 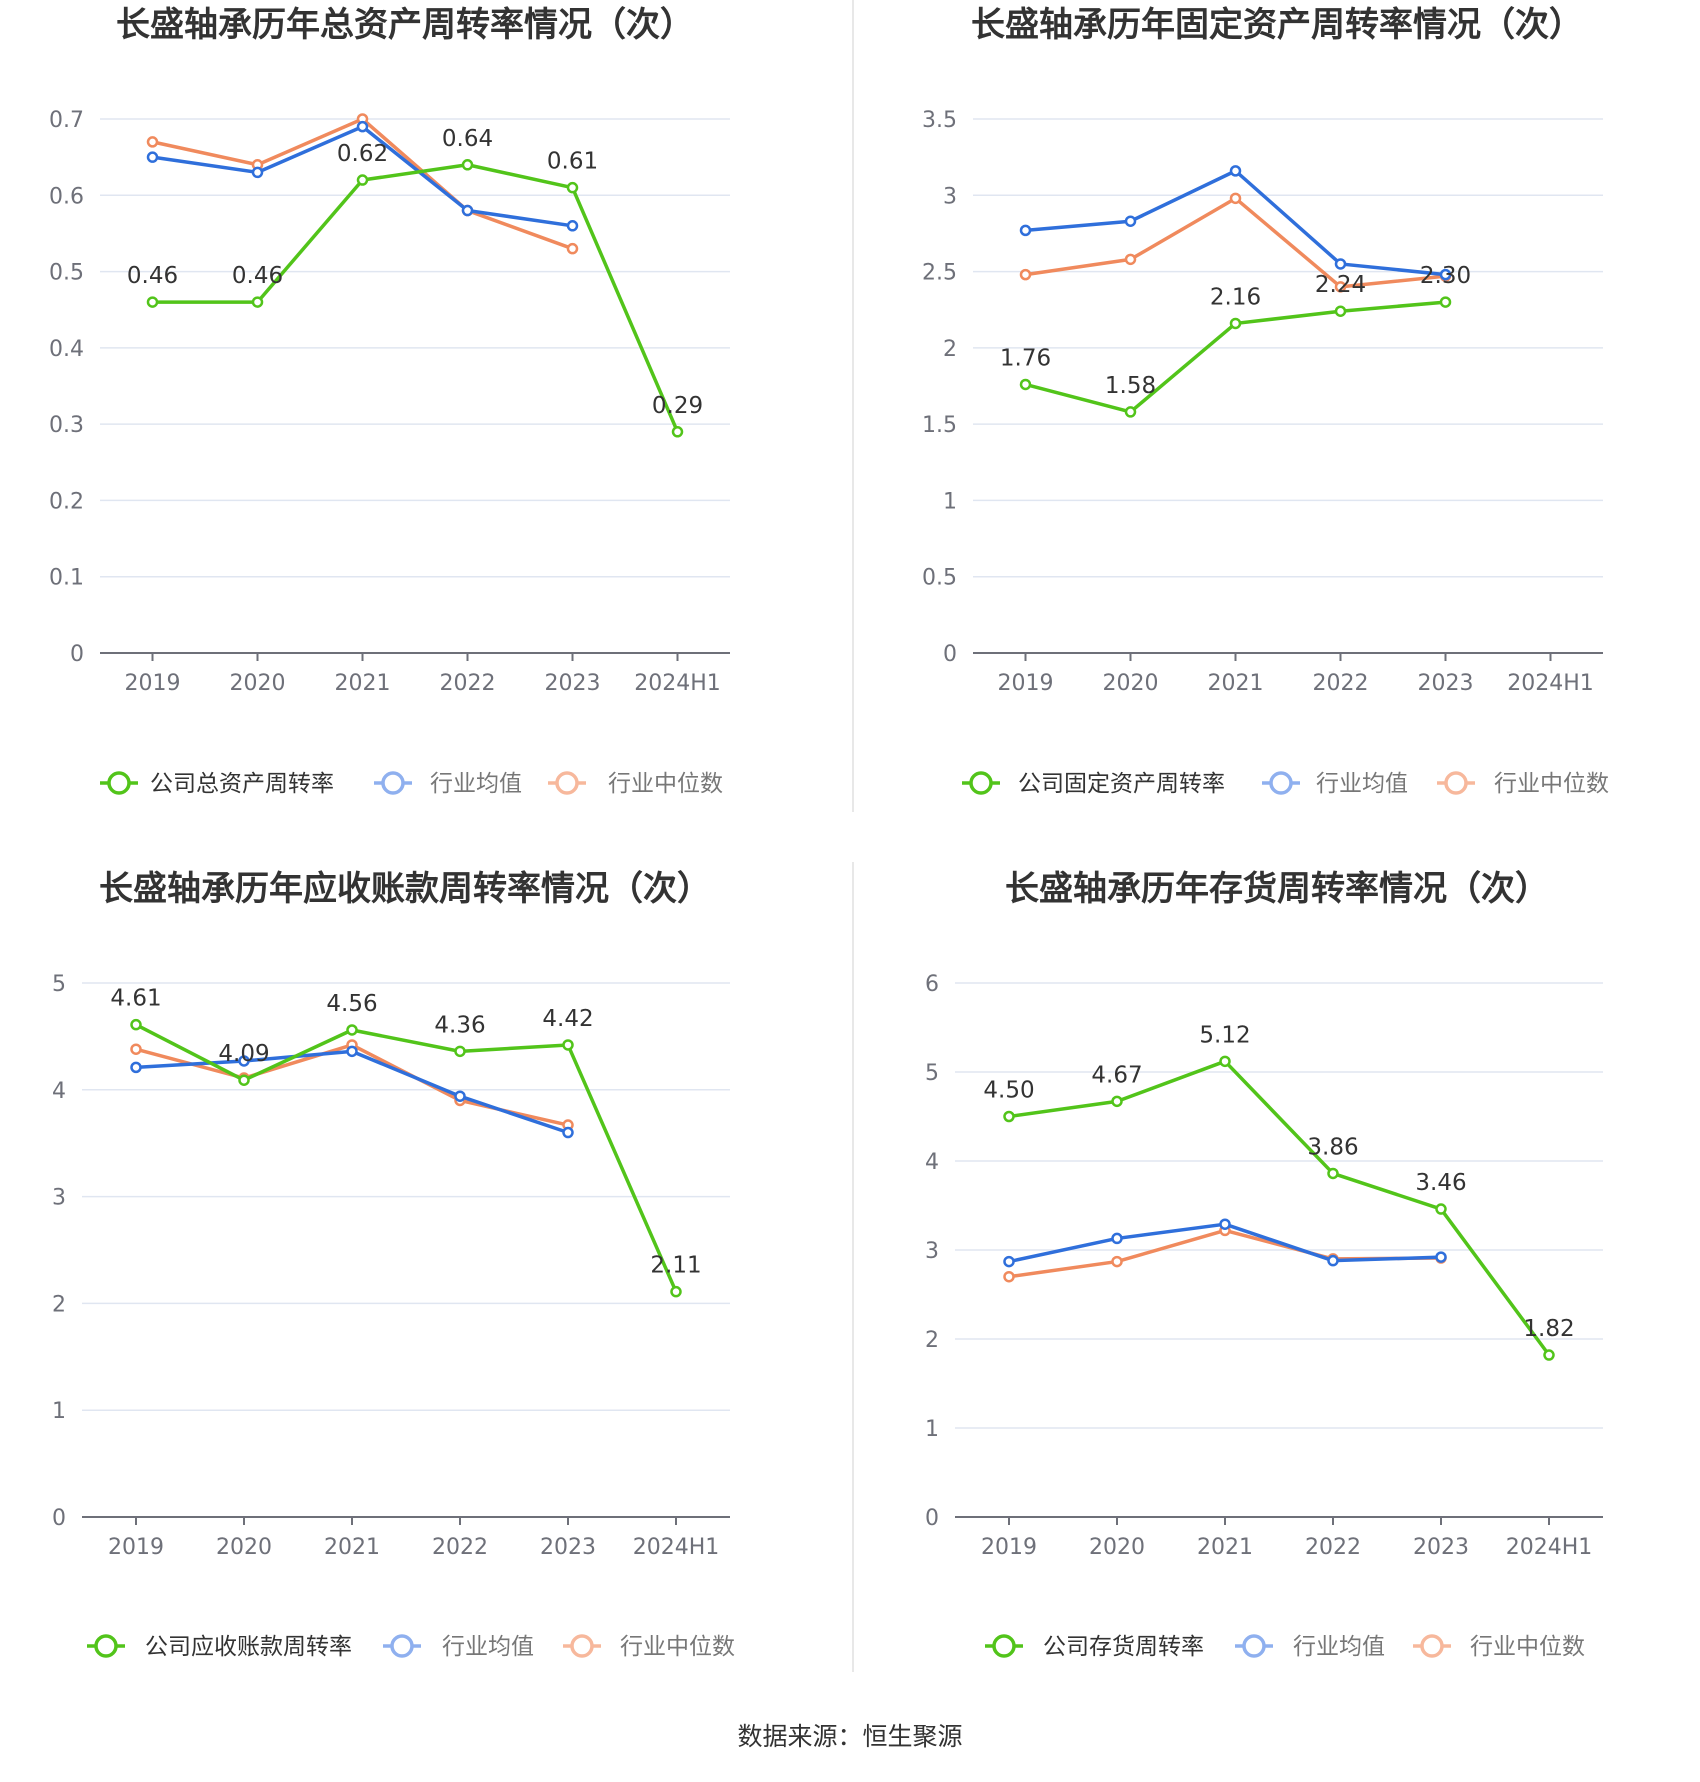 What do you see at coordinates (217, 784) in the screenshot?
I see `legend-item-company: 公司总资产周转率` at bounding box center [217, 784].